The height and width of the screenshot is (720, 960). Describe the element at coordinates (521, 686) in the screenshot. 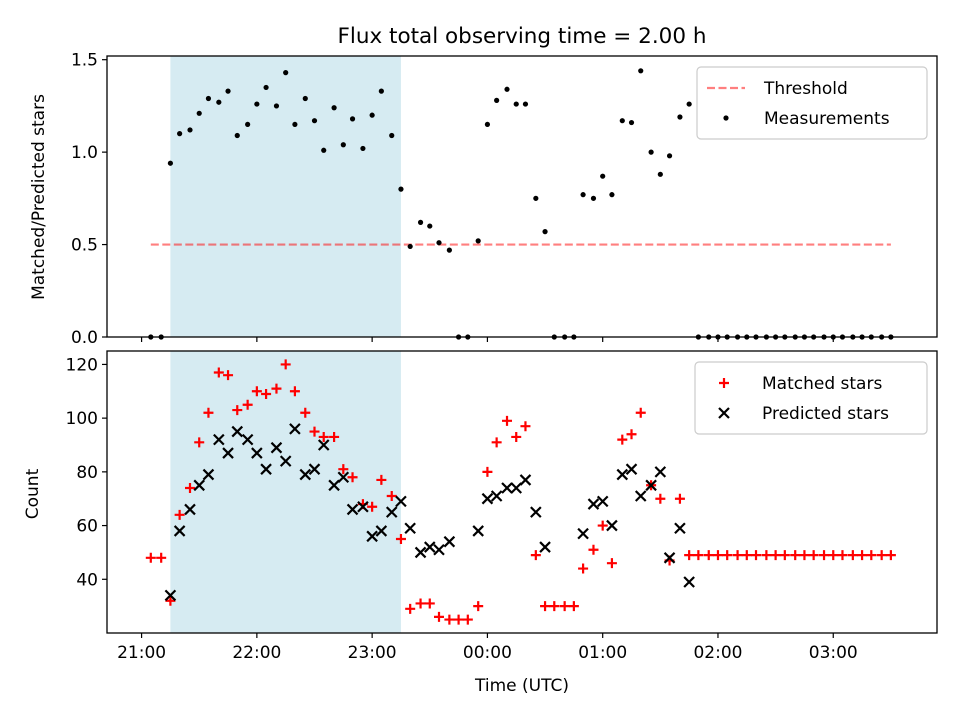

I see `x-axis-label: Time (UTC)` at that location.